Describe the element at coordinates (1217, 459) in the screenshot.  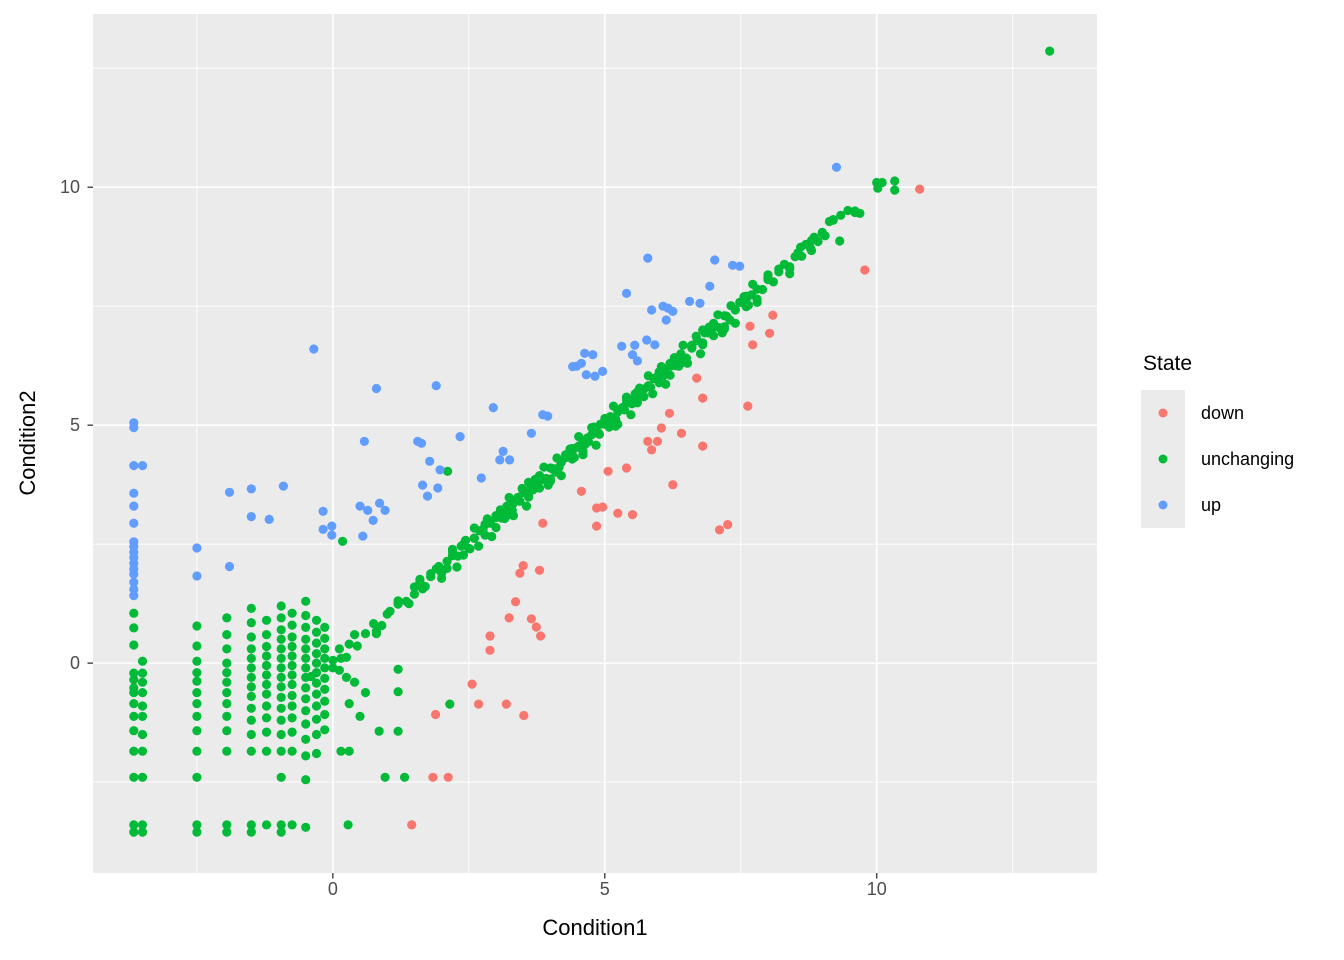
I see `legend-item: unchanging` at that location.